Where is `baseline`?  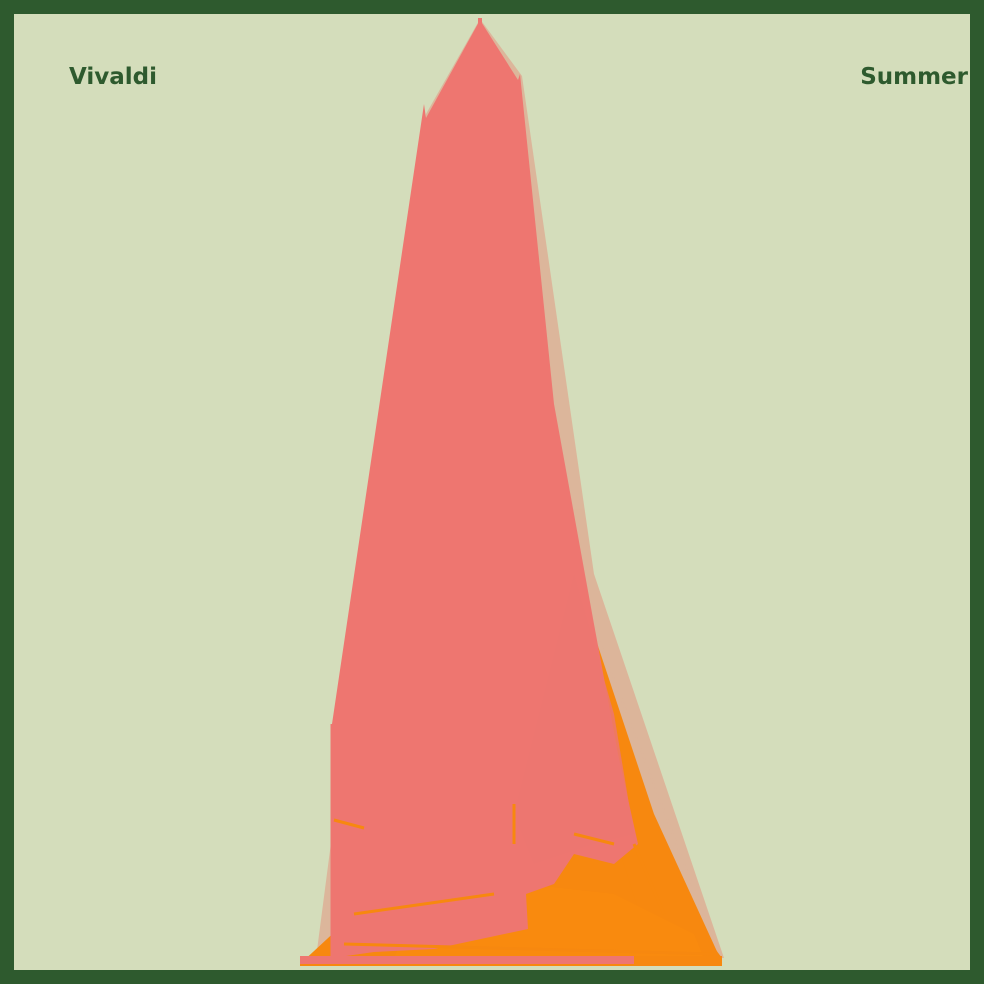 baseline is located at coordinates (511, 960).